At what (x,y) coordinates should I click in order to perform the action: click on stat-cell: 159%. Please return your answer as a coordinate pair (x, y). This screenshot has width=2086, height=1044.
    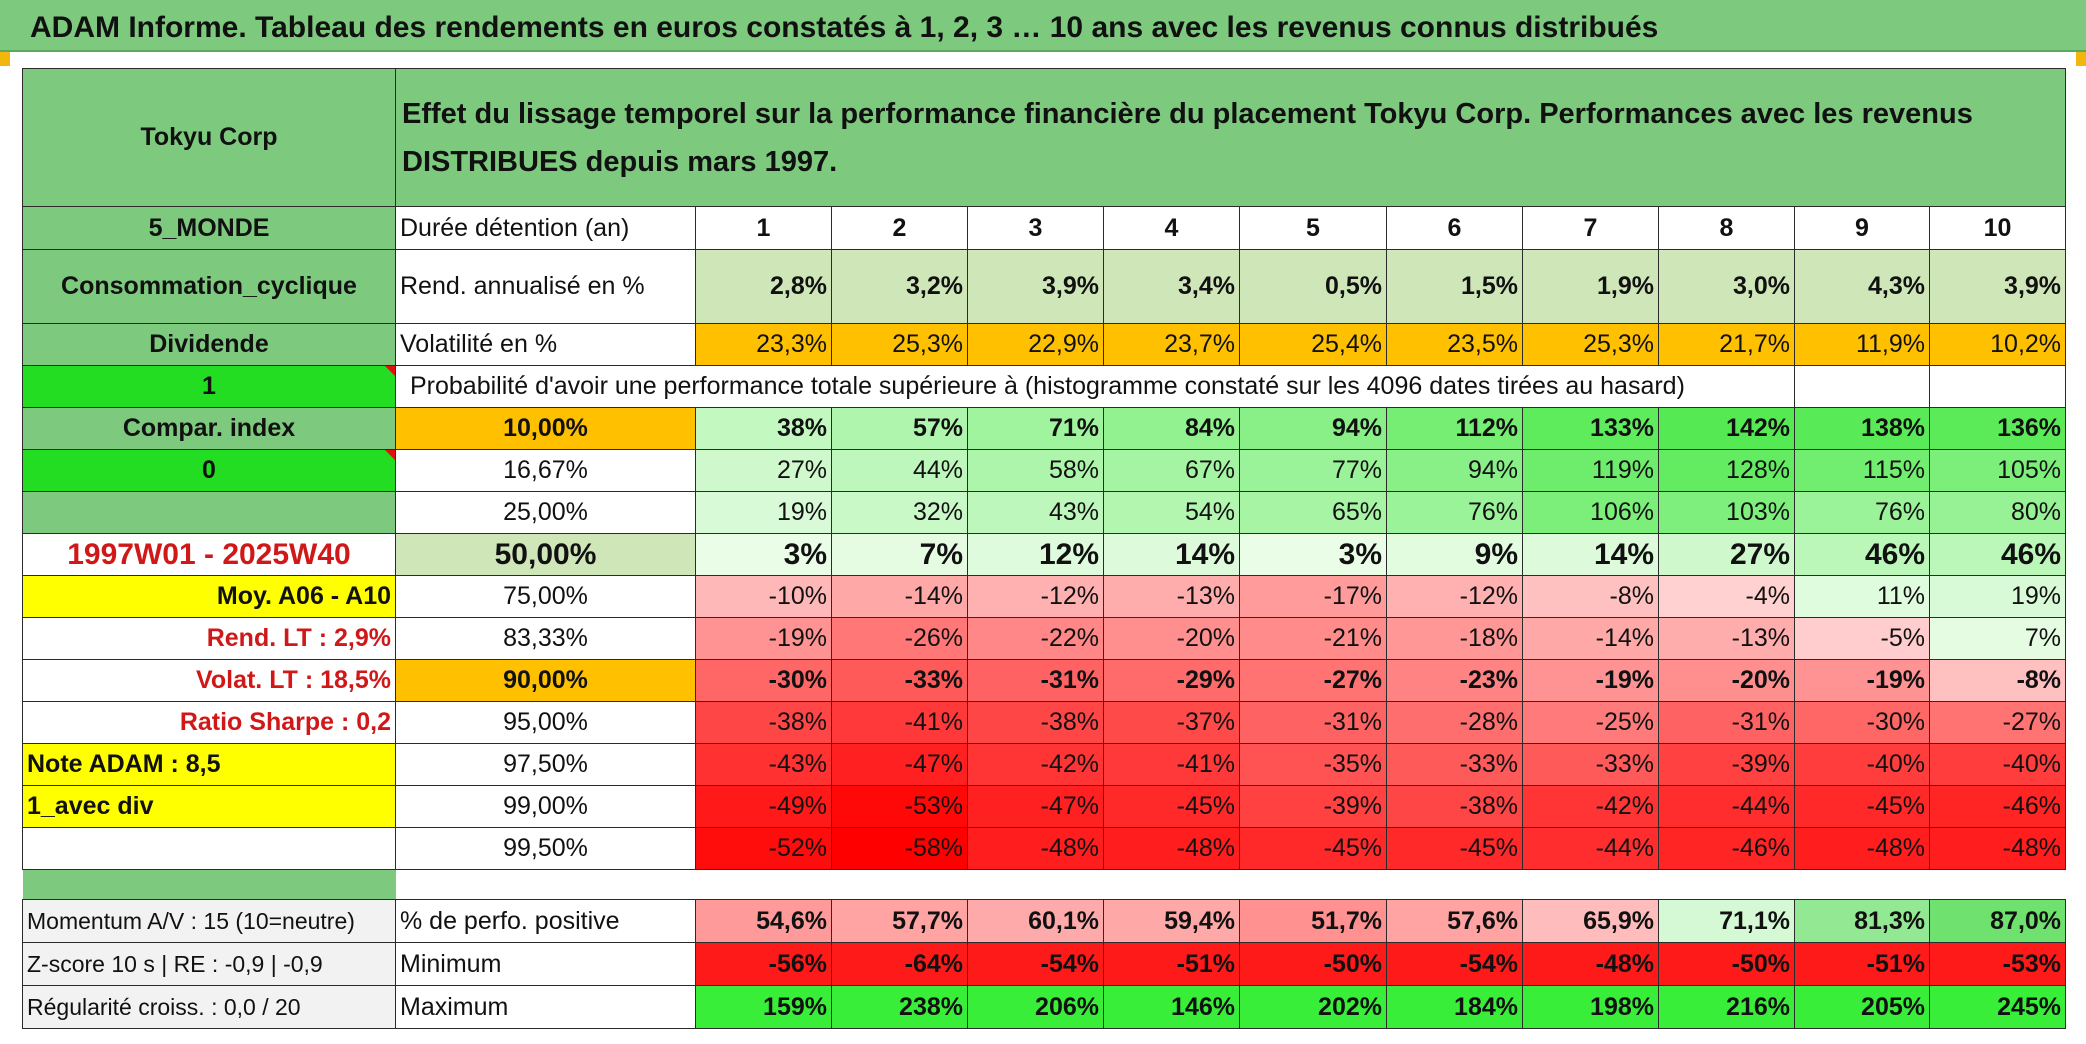
    Looking at the image, I should click on (763, 1007).